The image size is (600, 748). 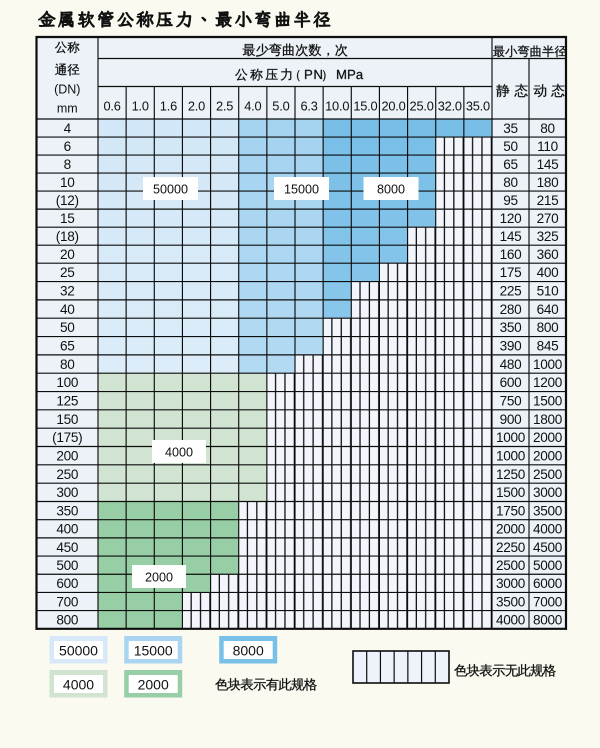 I want to click on svg-text: 2.0, so click(x=196, y=106).